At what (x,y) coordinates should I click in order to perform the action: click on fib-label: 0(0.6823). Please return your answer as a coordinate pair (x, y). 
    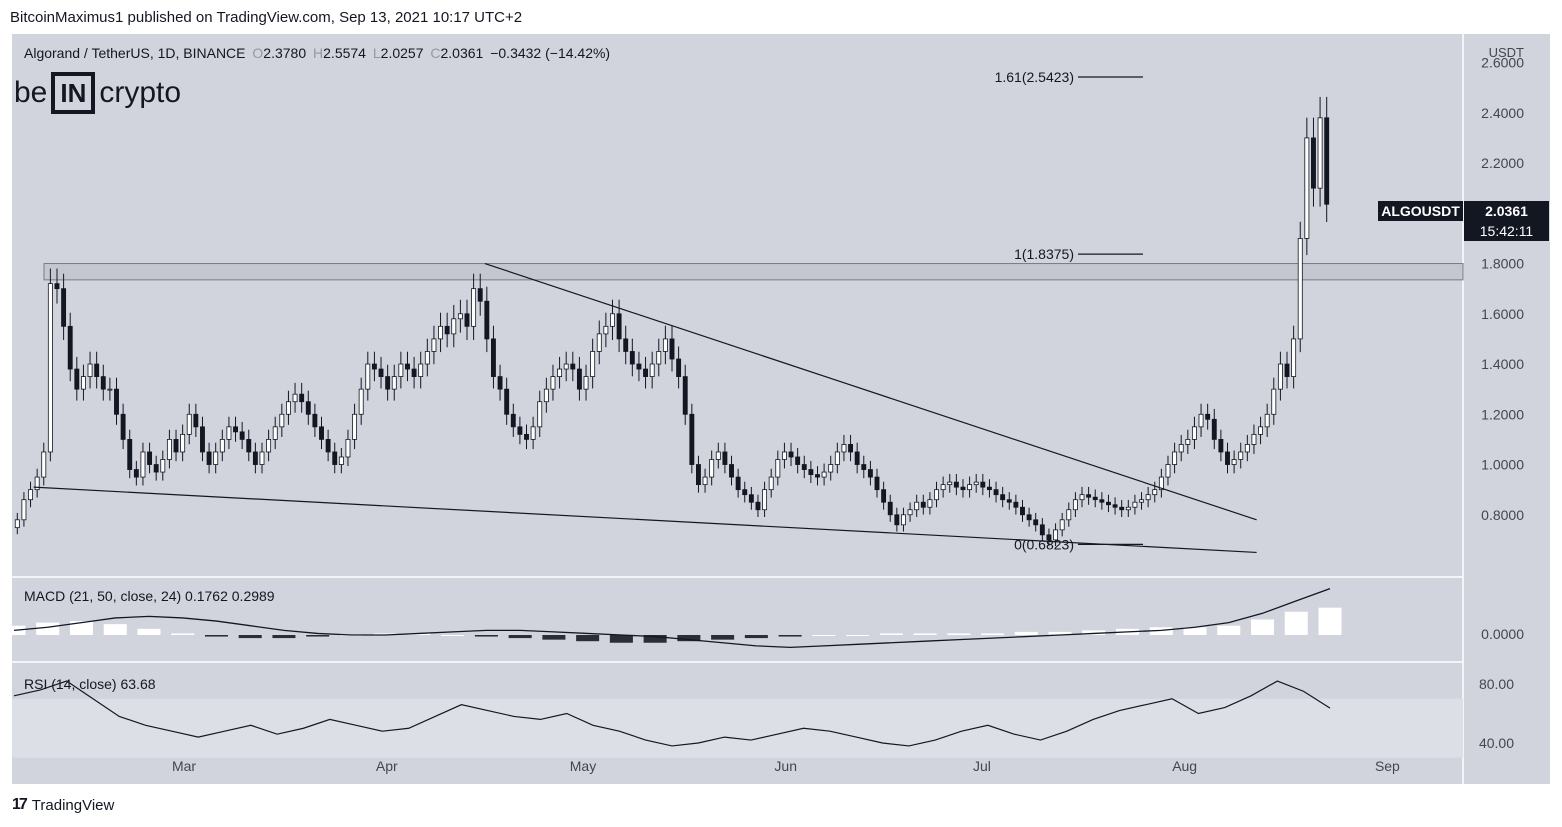
    Looking at the image, I should click on (1044, 544).